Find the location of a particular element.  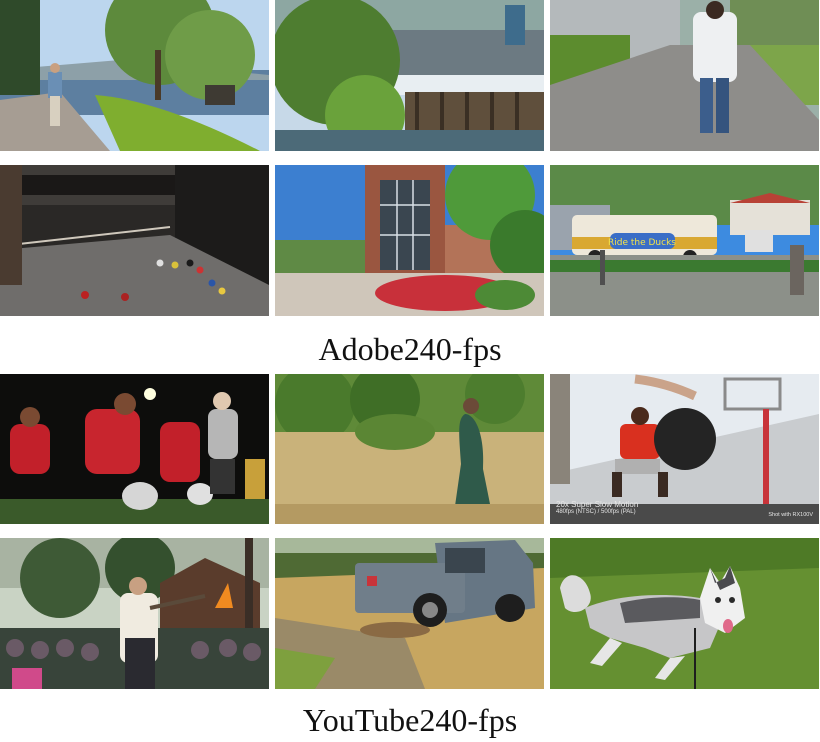

frame-duck-bus: Ride the Ducks is located at coordinates (684, 240).